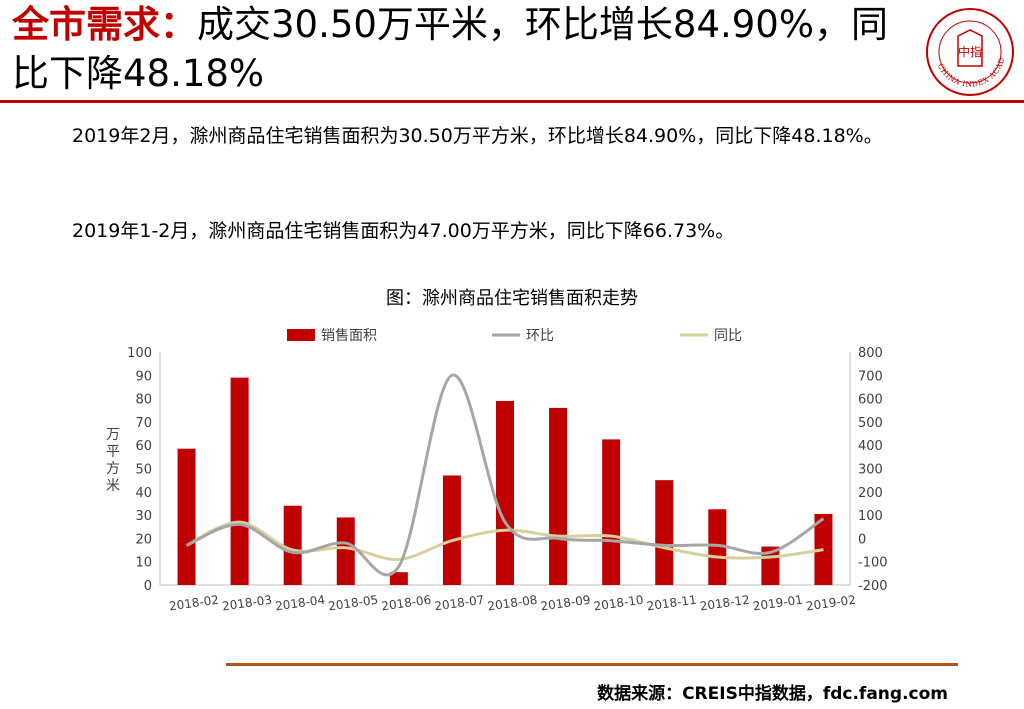 This screenshot has width=1024, height=709. Describe the element at coordinates (831, 603) in the screenshot. I see `x-tick-label: 2019-02` at that location.